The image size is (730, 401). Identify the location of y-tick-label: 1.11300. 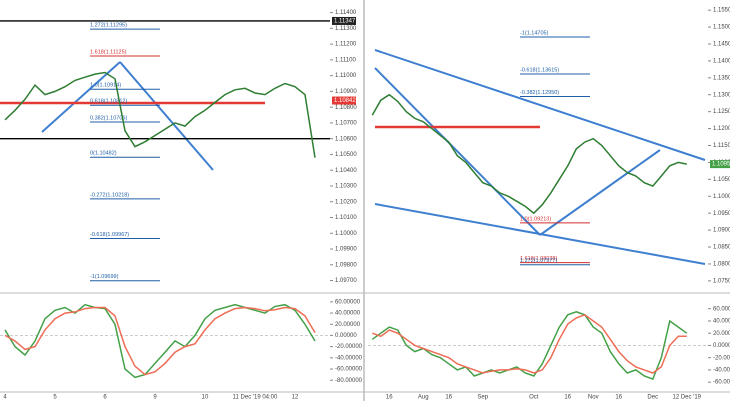
(346, 29).